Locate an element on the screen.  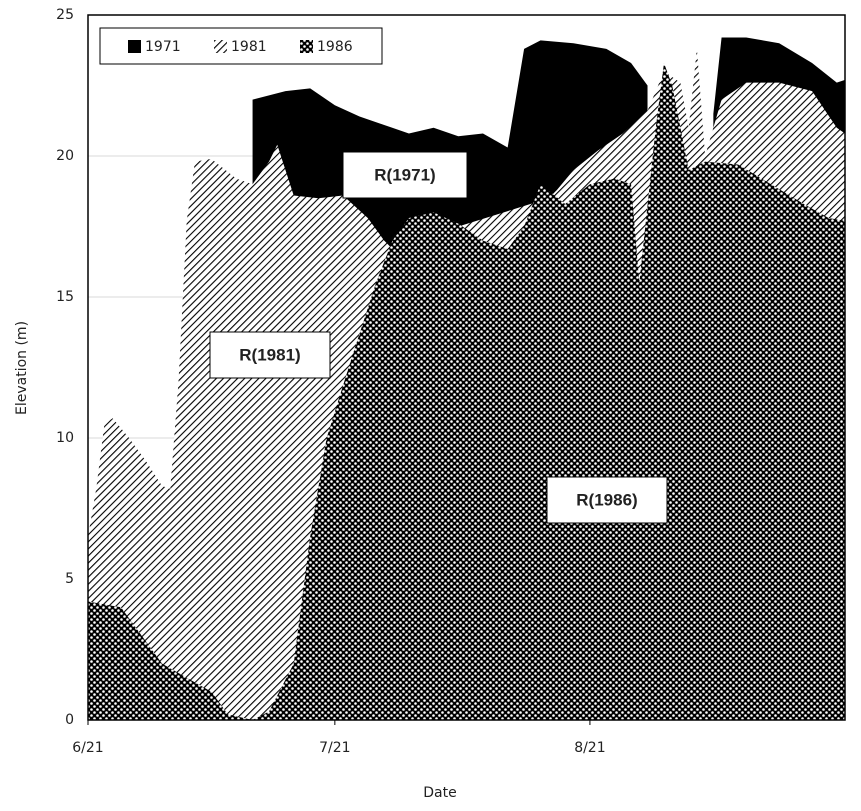
legend-box is located at coordinates (241, 46).